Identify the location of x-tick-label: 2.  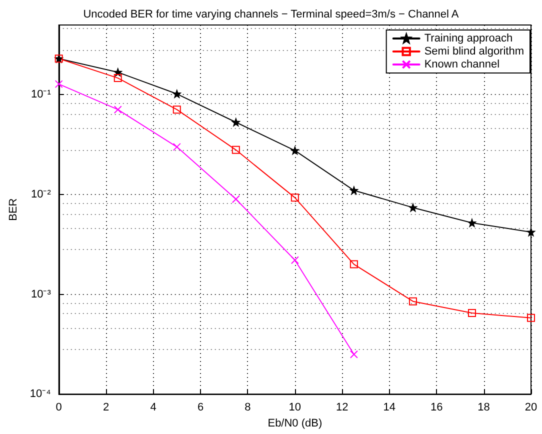
(106, 408).